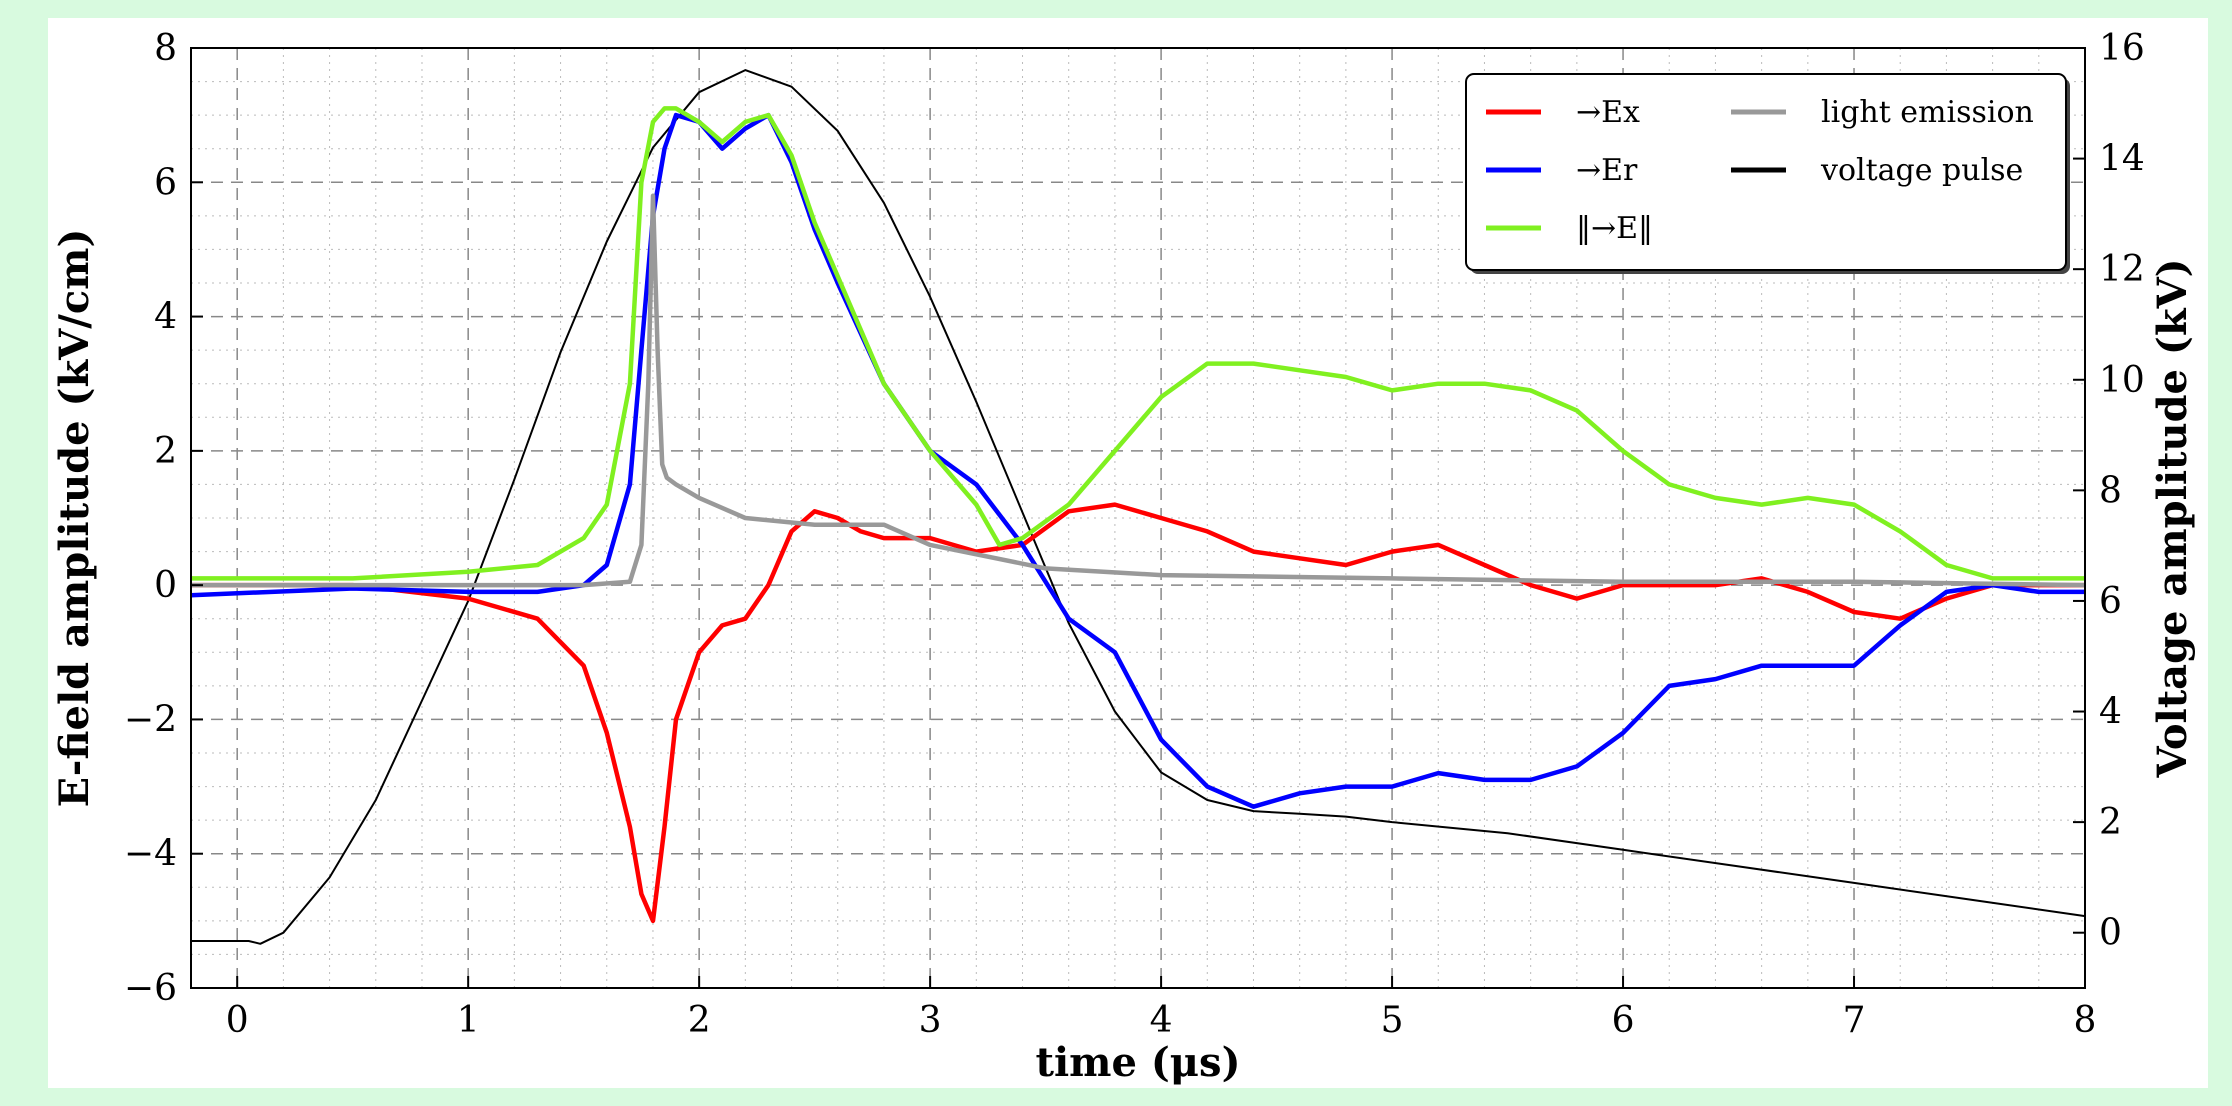 Image resolution: width=2232 pixels, height=1106 pixels. What do you see at coordinates (1623, 1020) in the screenshot?
I see `x-tick-label: 6` at bounding box center [1623, 1020].